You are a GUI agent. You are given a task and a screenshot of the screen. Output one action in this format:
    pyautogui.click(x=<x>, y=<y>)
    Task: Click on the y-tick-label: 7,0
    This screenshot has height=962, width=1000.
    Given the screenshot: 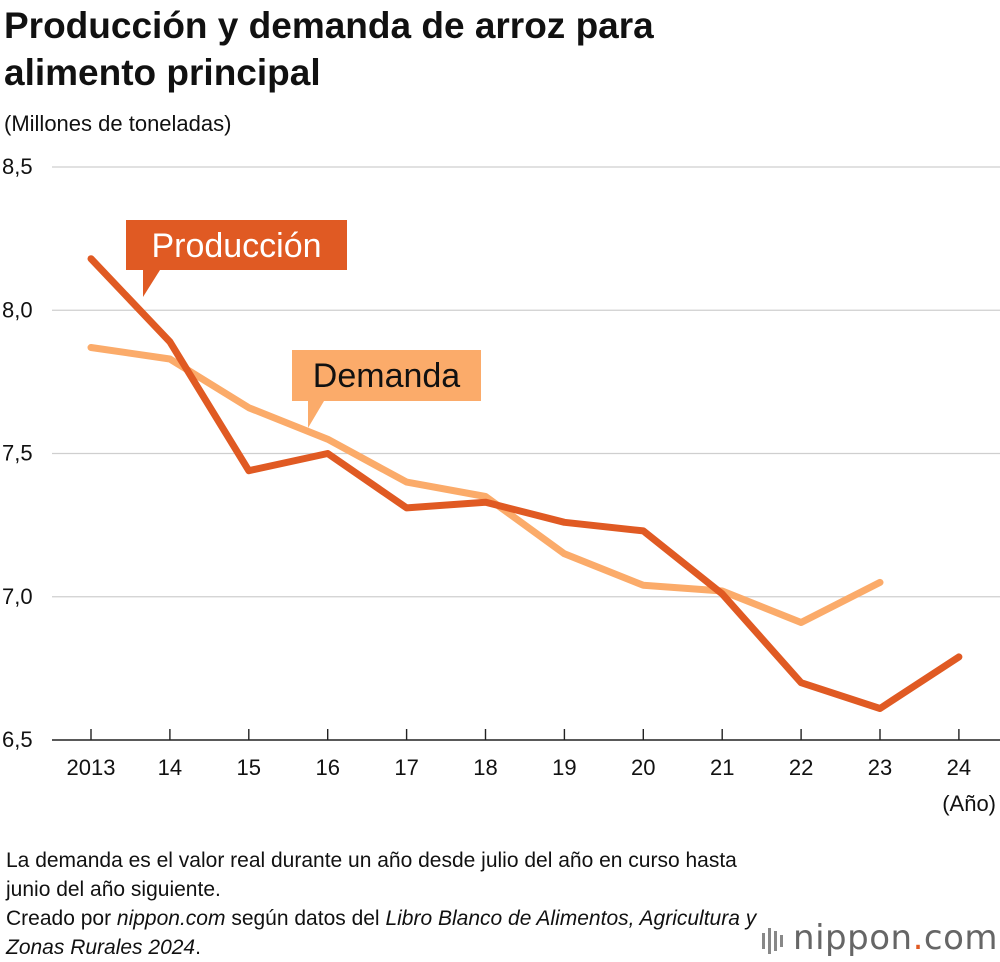 What is the action you would take?
    pyautogui.click(x=17, y=596)
    